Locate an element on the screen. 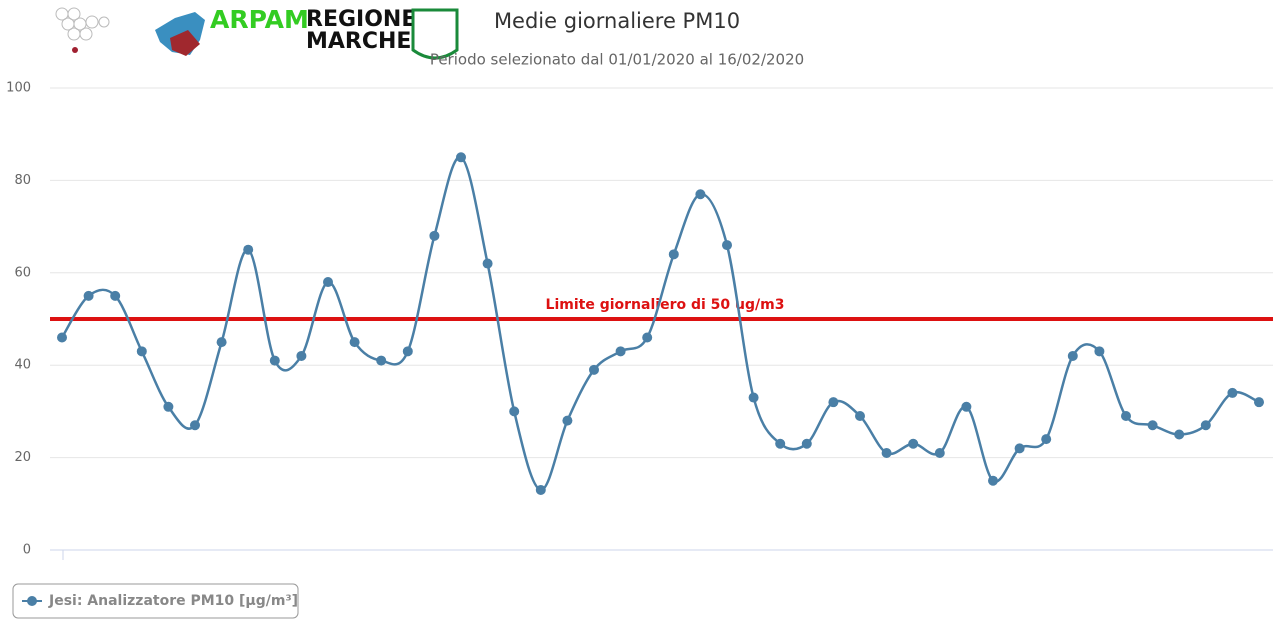 The height and width of the screenshot is (642, 1280). y-tick-label: 80 is located at coordinates (22, 180).